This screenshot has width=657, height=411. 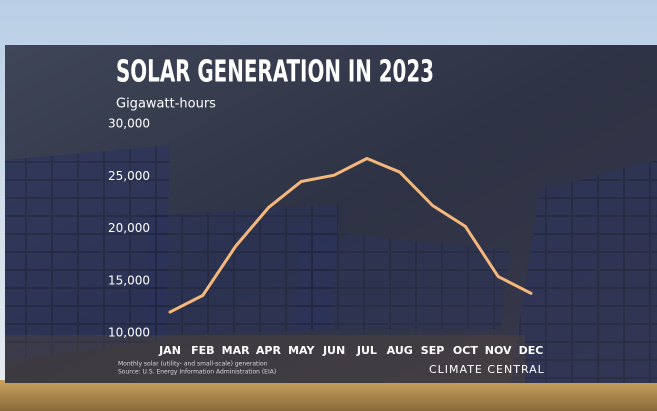 What do you see at coordinates (333, 350) in the screenshot?
I see `x-tick-label: JUN` at bounding box center [333, 350].